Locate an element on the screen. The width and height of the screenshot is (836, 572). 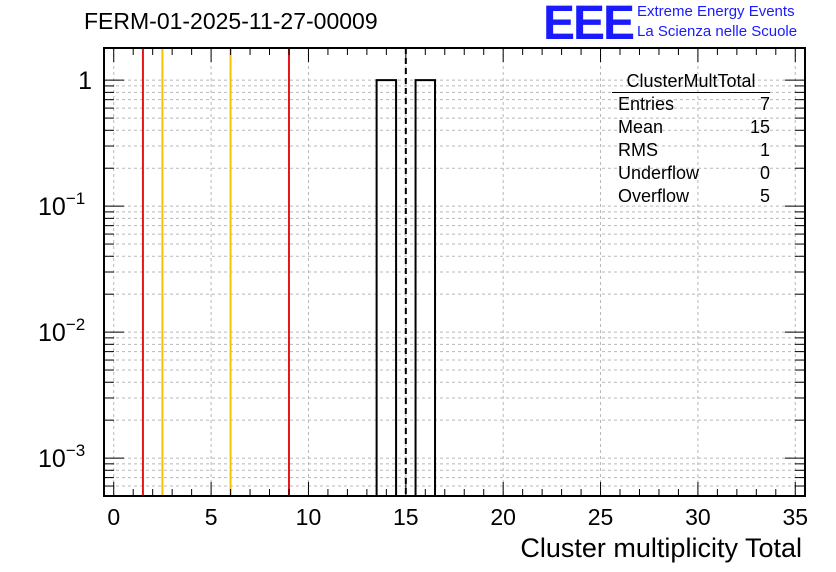
stats-label: RMS is located at coordinates (638, 150).